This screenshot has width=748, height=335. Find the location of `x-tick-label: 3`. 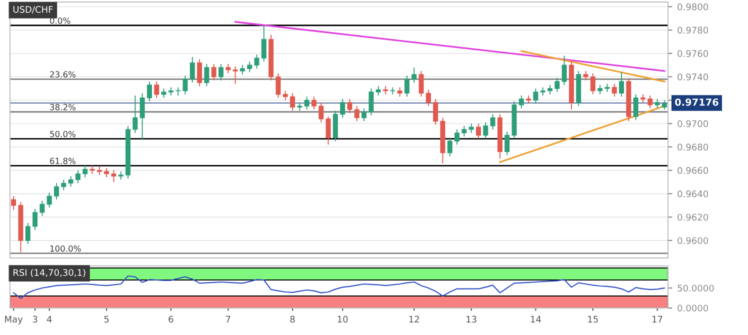

x-tick-label: 3 is located at coordinates (35, 319).